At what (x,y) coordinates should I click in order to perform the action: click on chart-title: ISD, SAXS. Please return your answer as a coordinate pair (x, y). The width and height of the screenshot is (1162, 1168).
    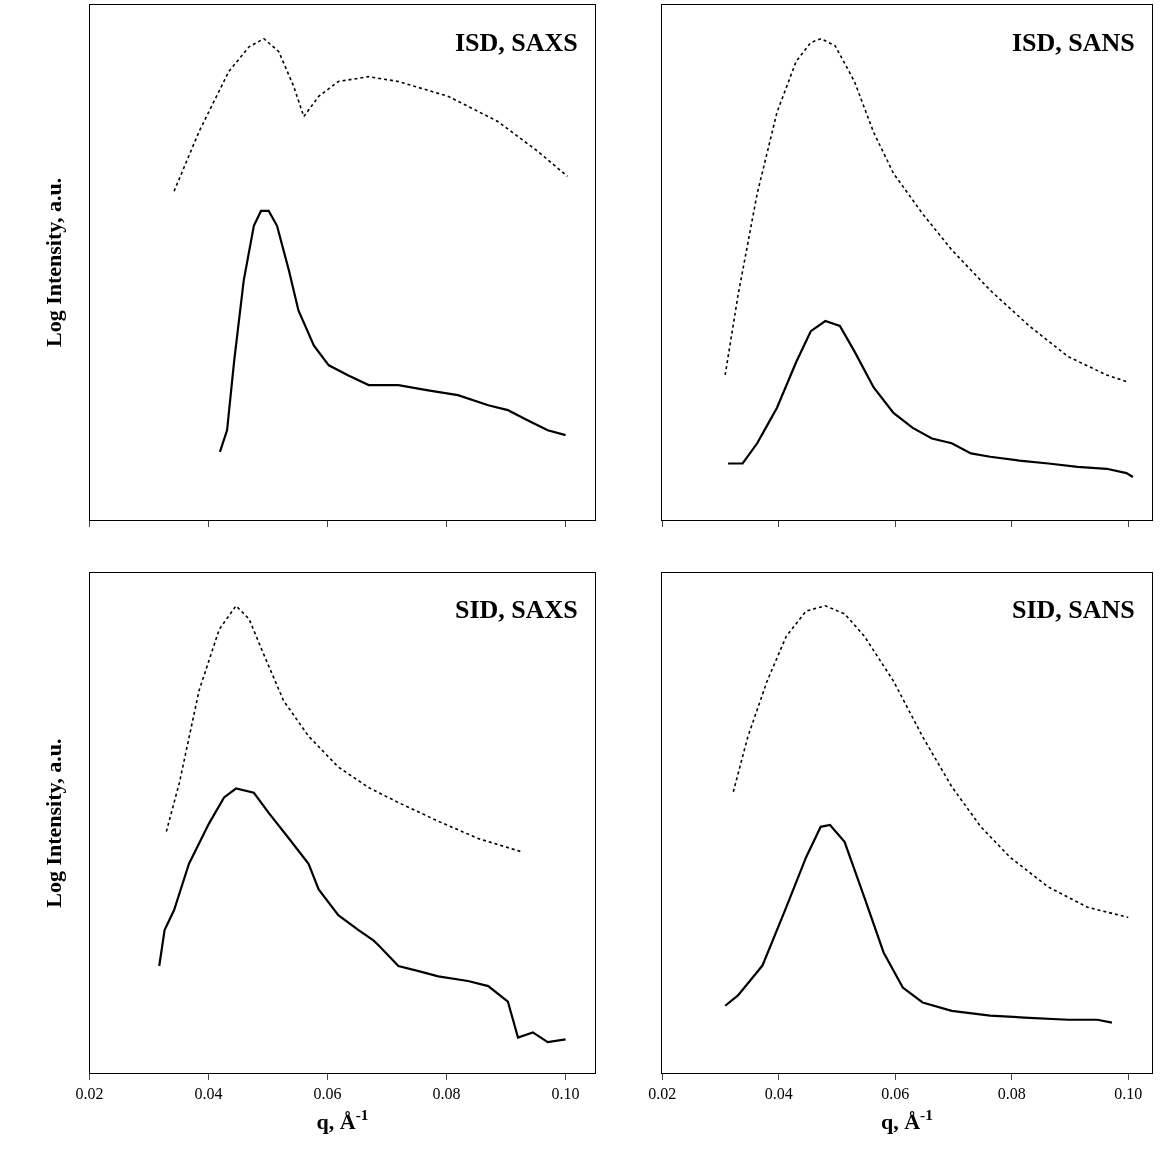
    Looking at the image, I should click on (516, 42).